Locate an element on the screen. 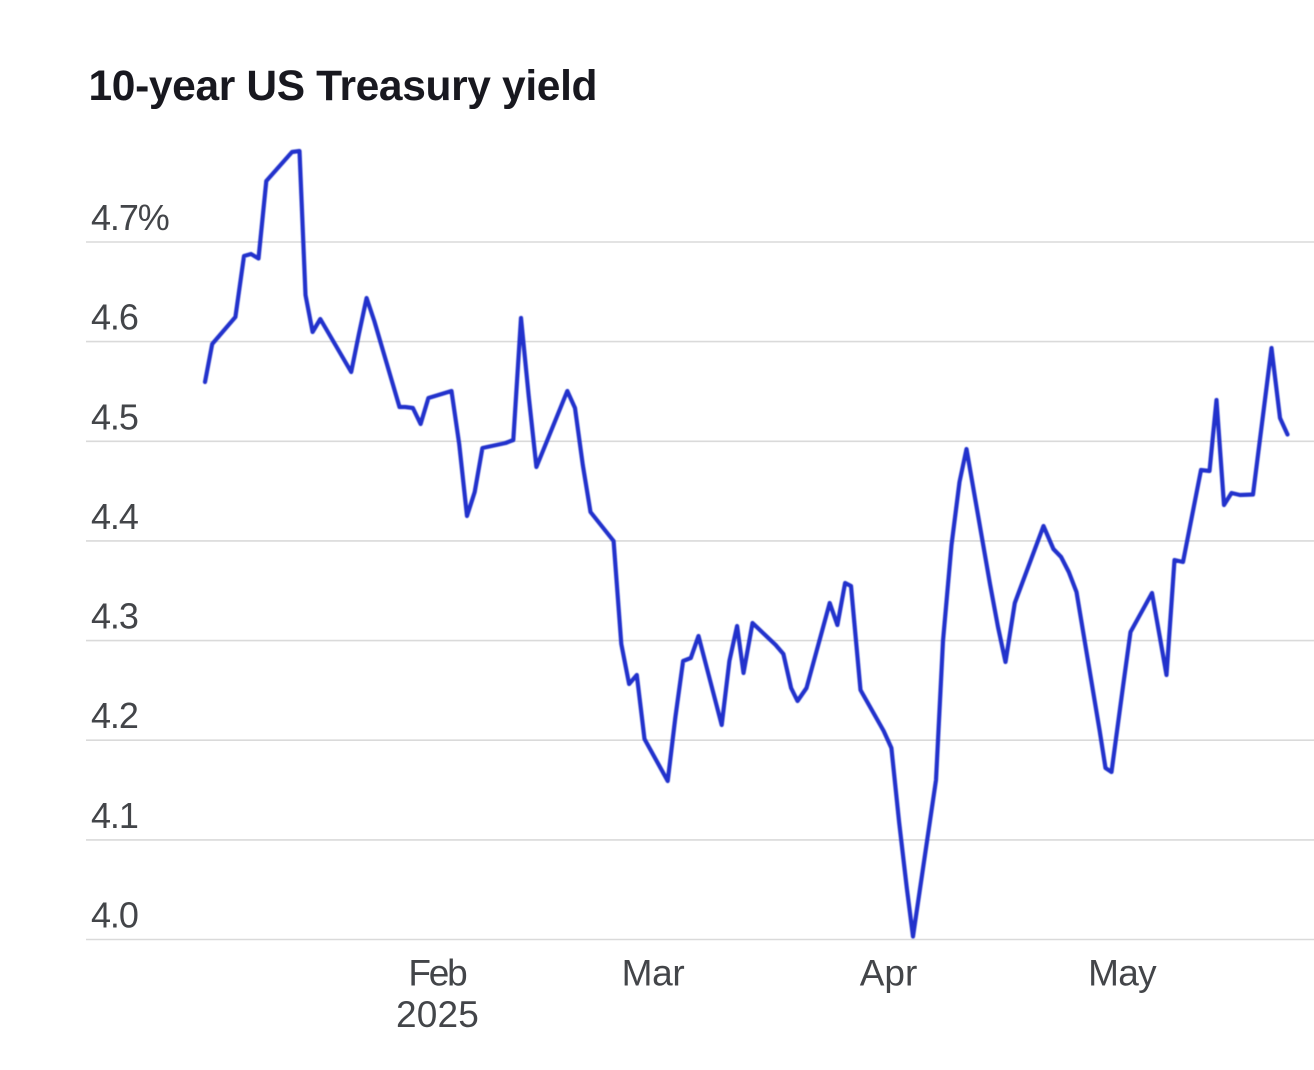 The height and width of the screenshot is (1070, 1314). svg-text: 4.0 is located at coordinates (114, 915).